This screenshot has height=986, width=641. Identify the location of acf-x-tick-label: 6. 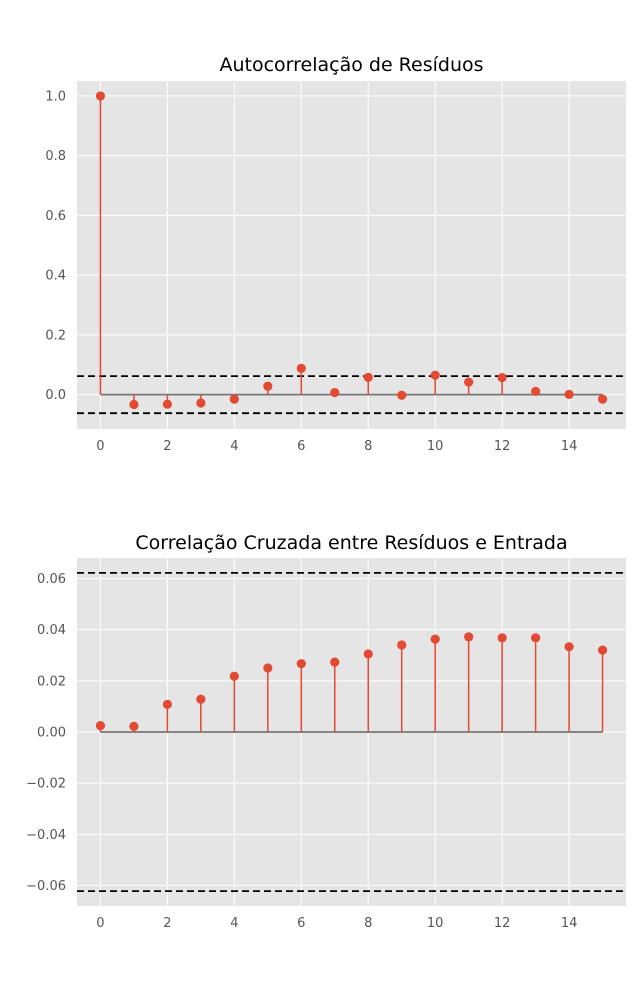
(301, 446).